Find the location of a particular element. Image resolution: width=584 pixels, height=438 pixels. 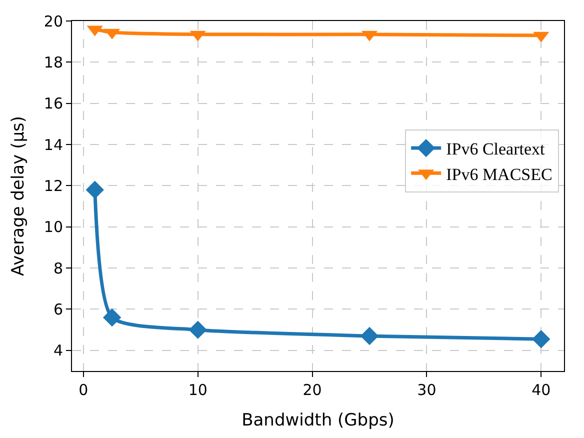

y-tick-label: 12 is located at coordinates (53, 185).